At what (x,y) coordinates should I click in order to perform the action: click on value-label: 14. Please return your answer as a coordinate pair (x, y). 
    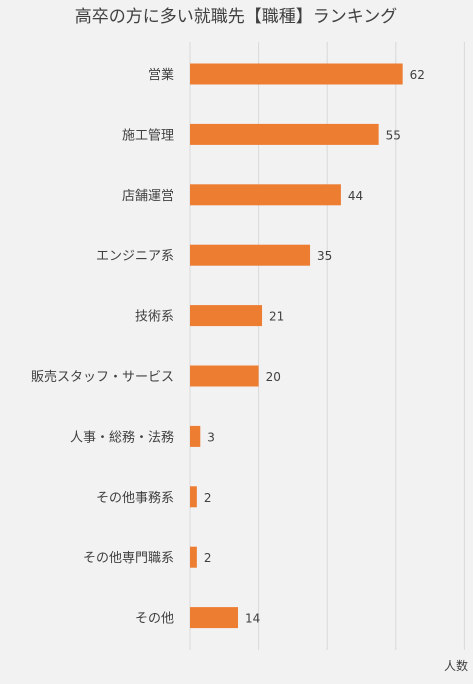
    Looking at the image, I should click on (252, 619).